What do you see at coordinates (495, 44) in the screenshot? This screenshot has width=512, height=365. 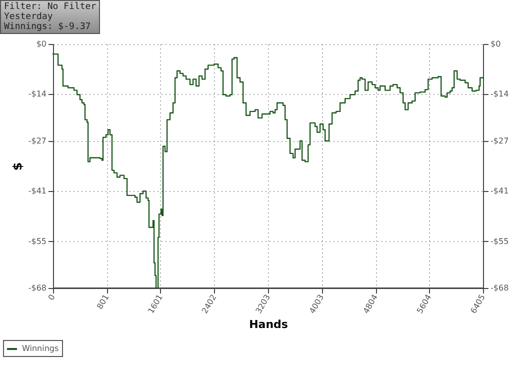 I see `y2-tick-label: $0` at bounding box center [495, 44].